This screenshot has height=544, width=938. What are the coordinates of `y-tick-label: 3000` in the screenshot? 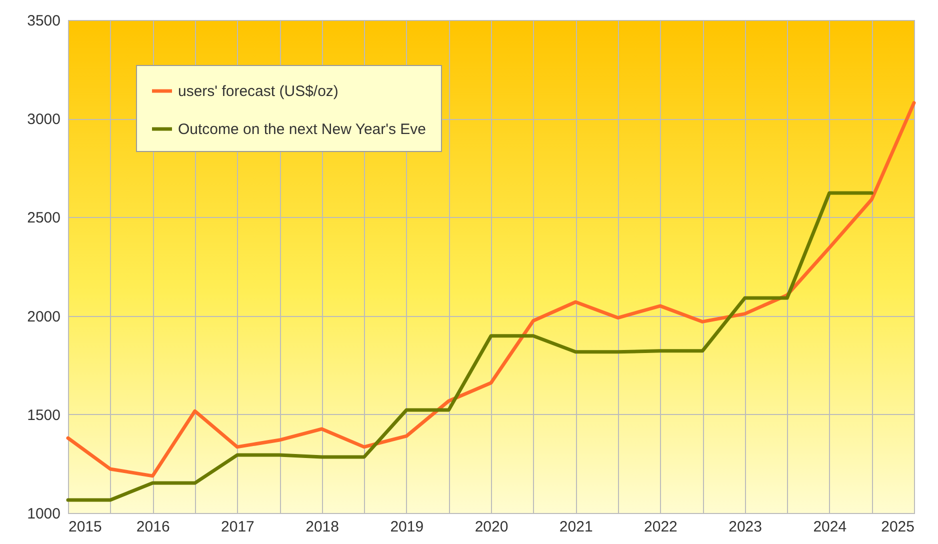 It's located at (43, 119).